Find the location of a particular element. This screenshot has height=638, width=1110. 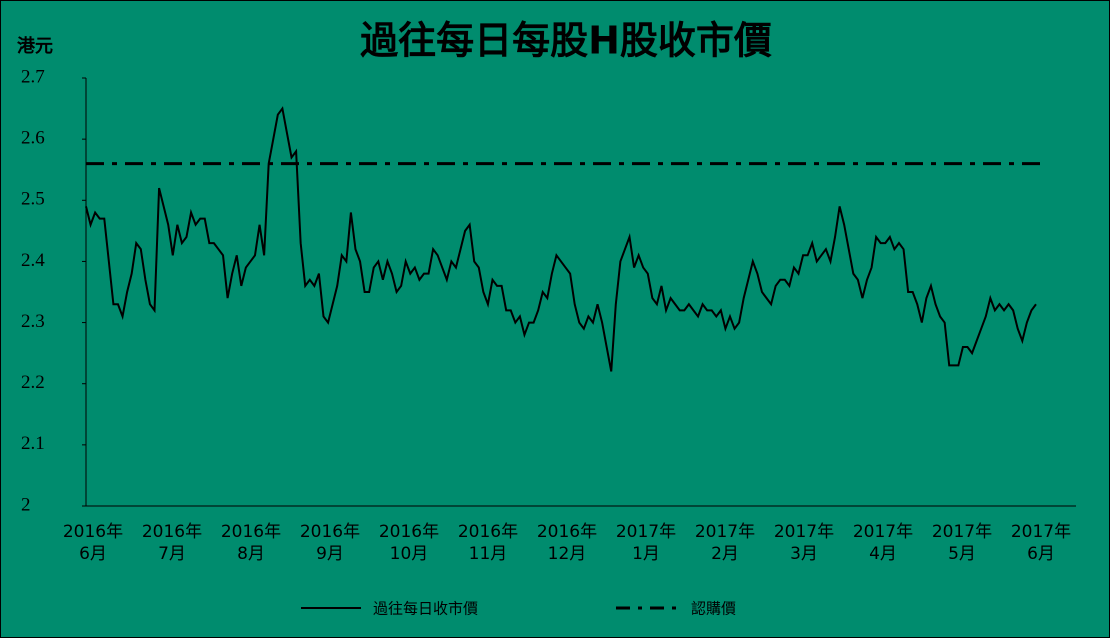

x-tick-label: 2016年 12月 is located at coordinates (567, 543).